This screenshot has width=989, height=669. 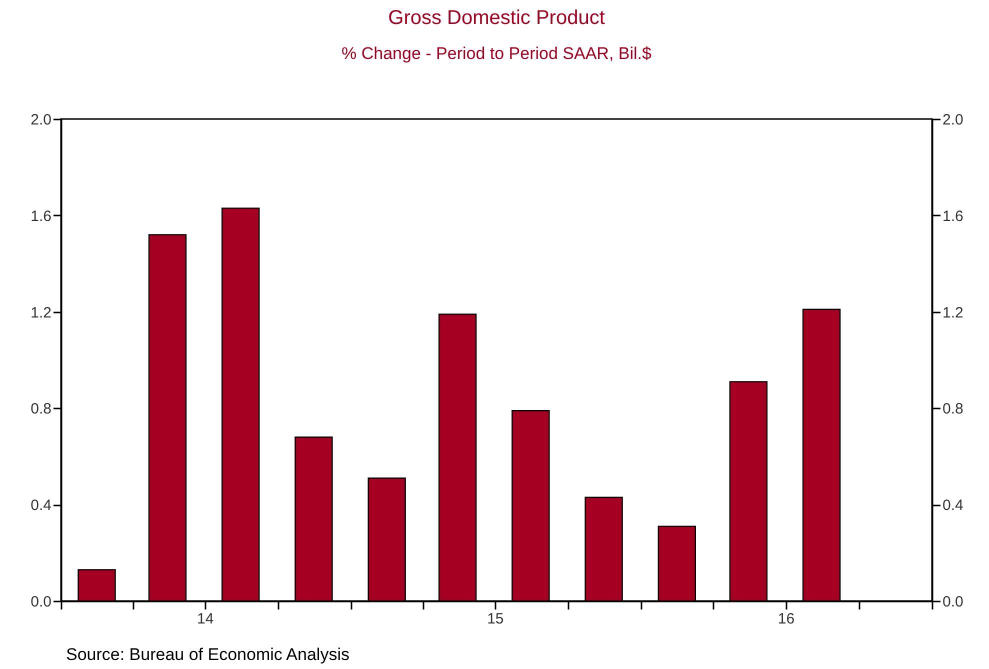 What do you see at coordinates (953, 409) in the screenshot?
I see `y2-tick-label: 0.8` at bounding box center [953, 409].